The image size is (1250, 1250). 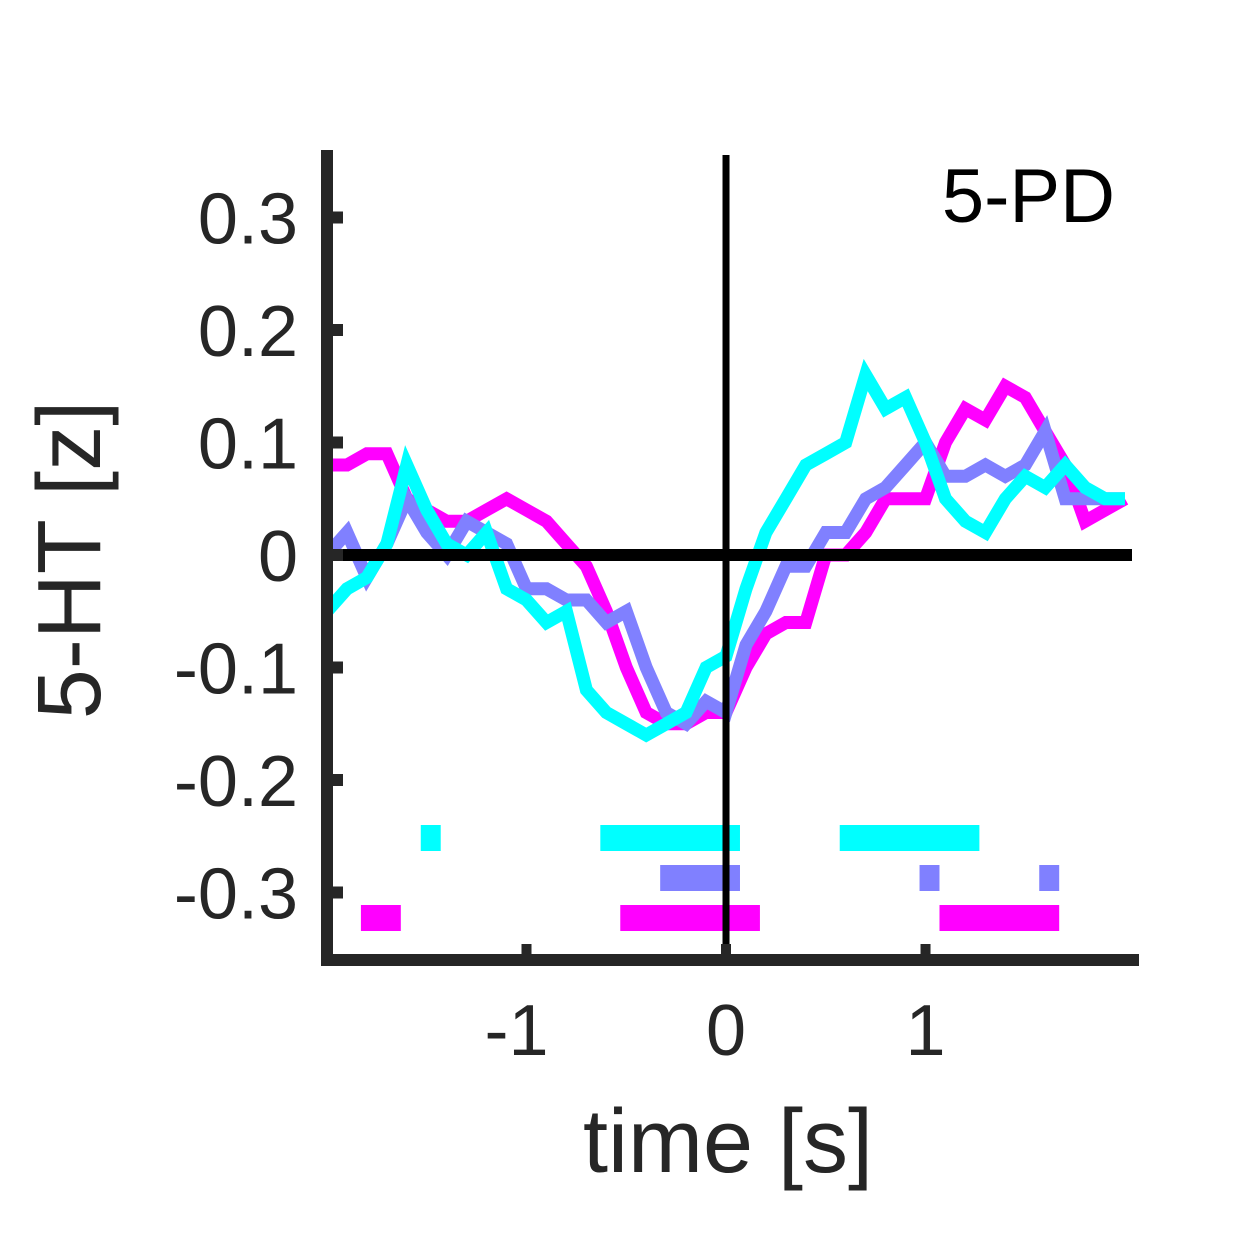 What do you see at coordinates (248, 220) in the screenshot?
I see `y-tick-label: 0.3` at bounding box center [248, 220].